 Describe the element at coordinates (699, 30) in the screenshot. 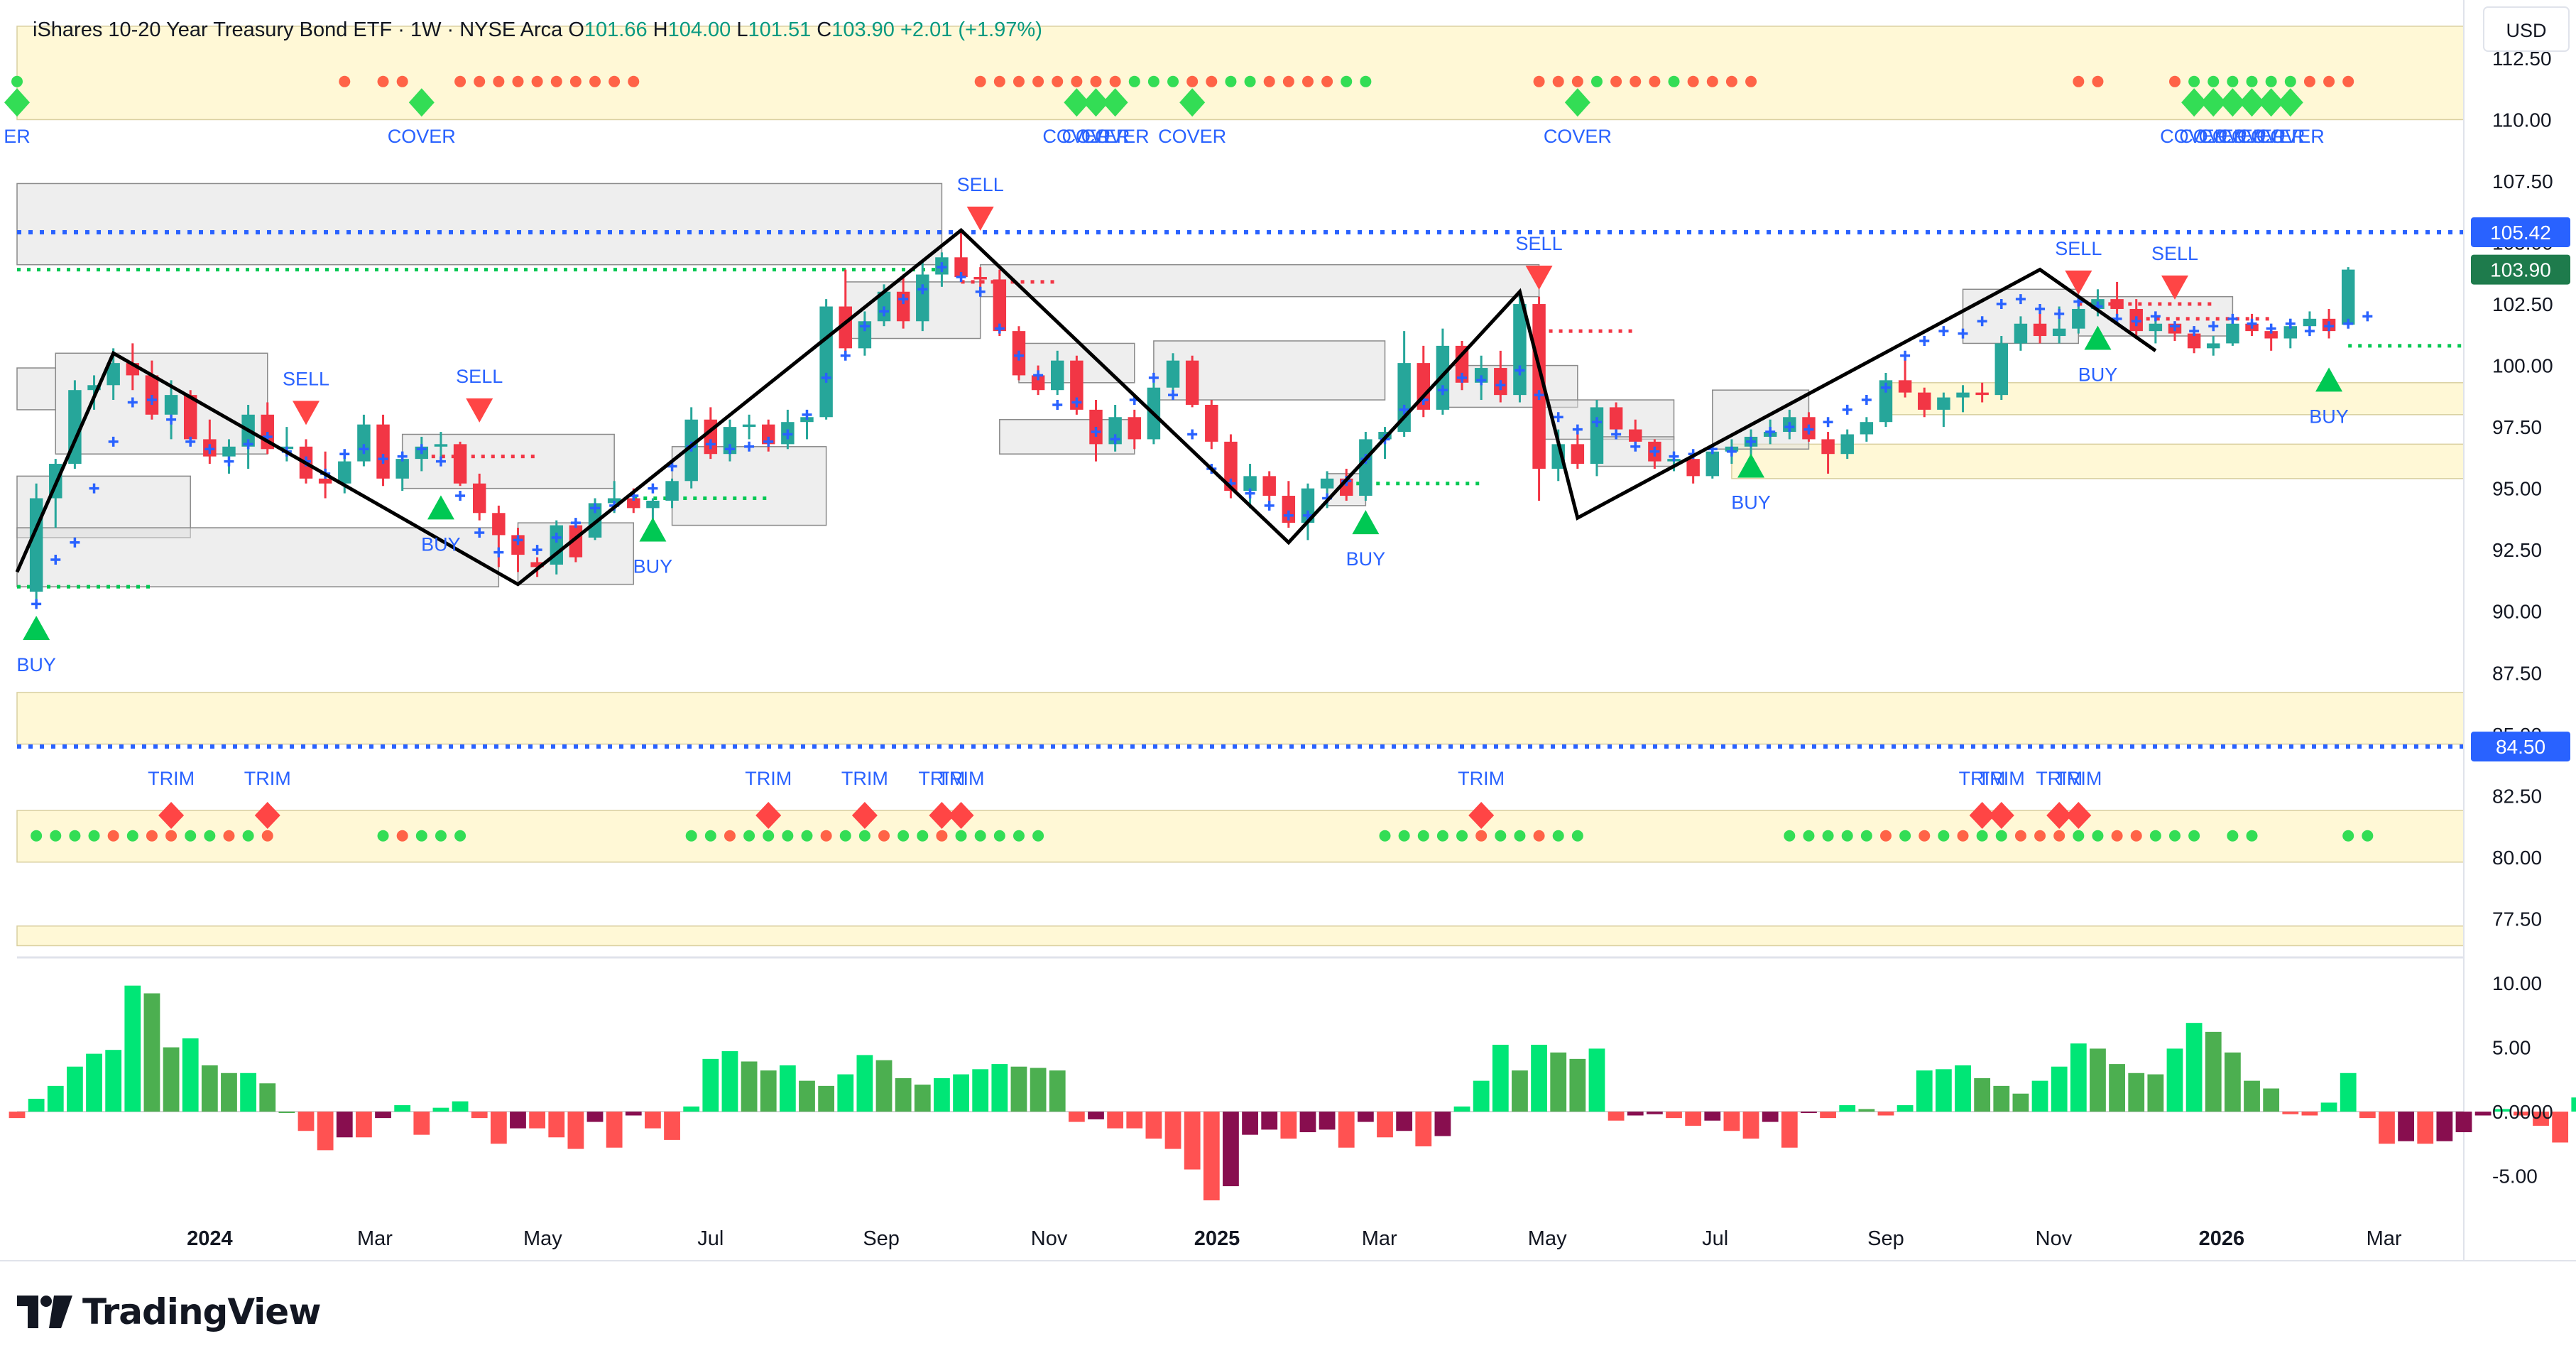

I see `header-part: 104.00` at that location.